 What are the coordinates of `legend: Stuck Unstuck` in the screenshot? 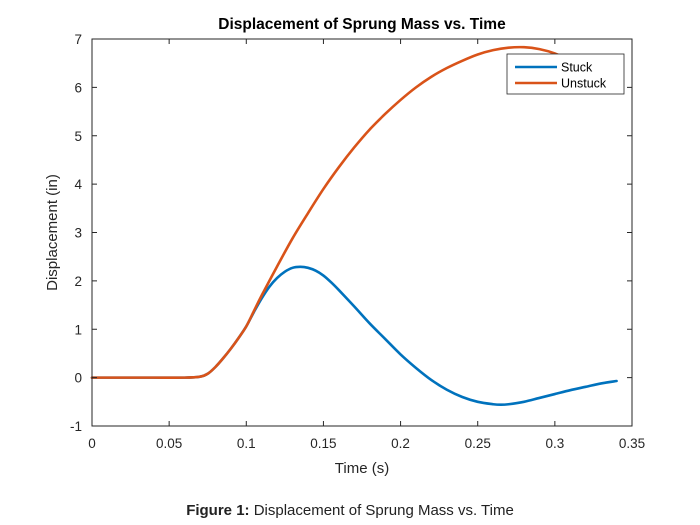 It's located at (565, 74).